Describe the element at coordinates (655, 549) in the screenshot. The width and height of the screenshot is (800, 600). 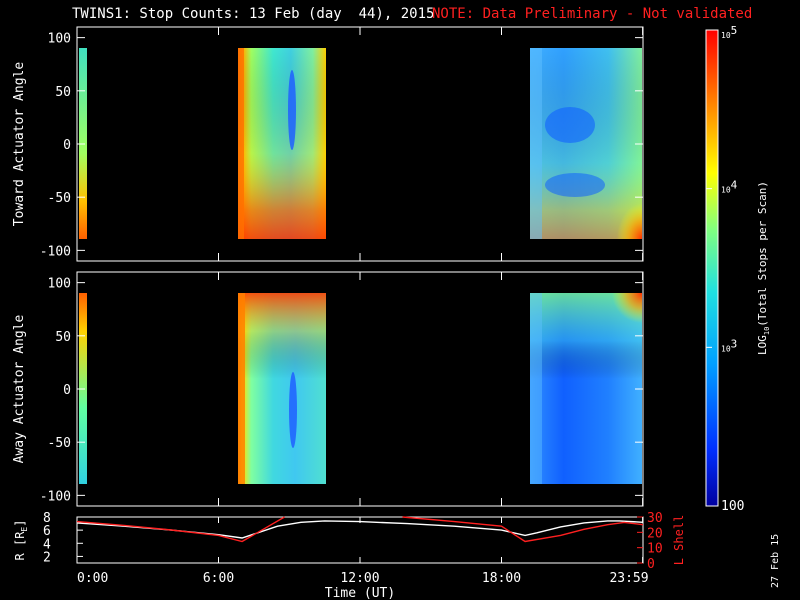
I see `orbit-ytick-right-label: 10` at that location.